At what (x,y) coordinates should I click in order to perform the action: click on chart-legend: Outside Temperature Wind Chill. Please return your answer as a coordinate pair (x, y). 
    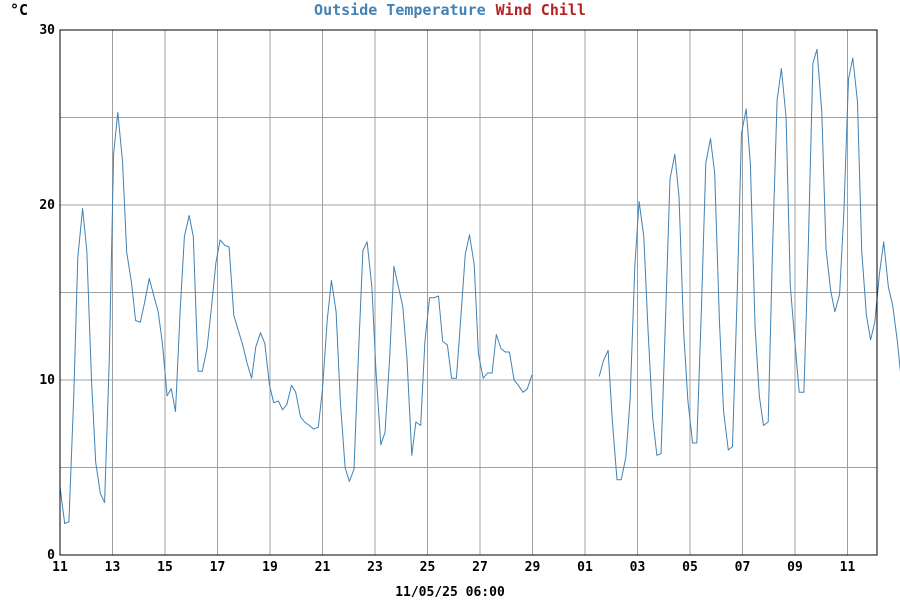
    Looking at the image, I should click on (450, 10).